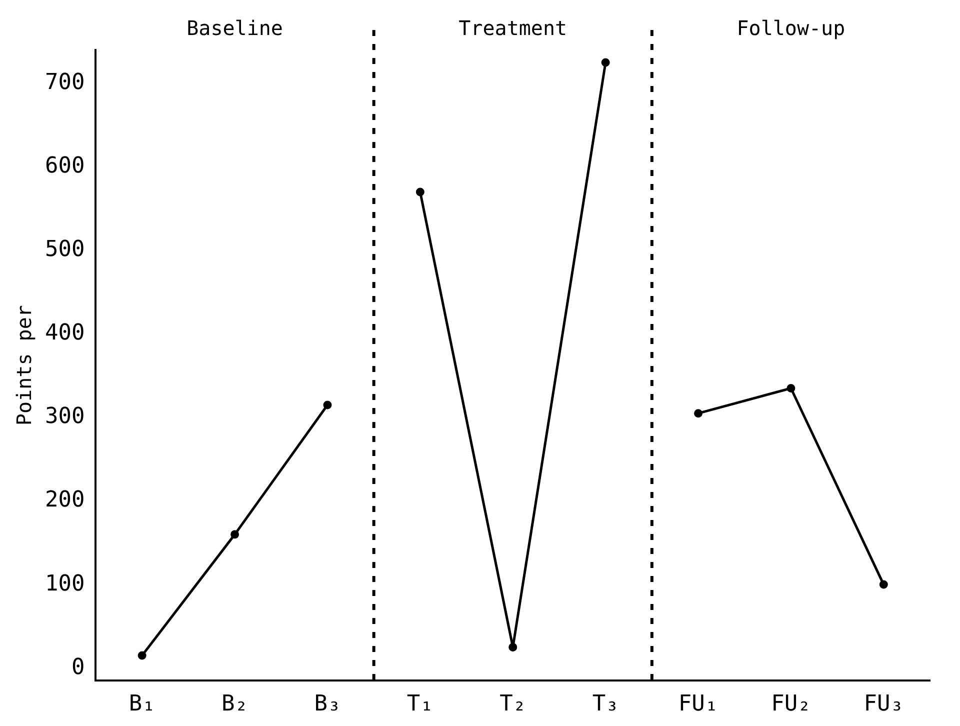  What do you see at coordinates (142, 704) in the screenshot?
I see `x-tick-label: B₁` at bounding box center [142, 704].